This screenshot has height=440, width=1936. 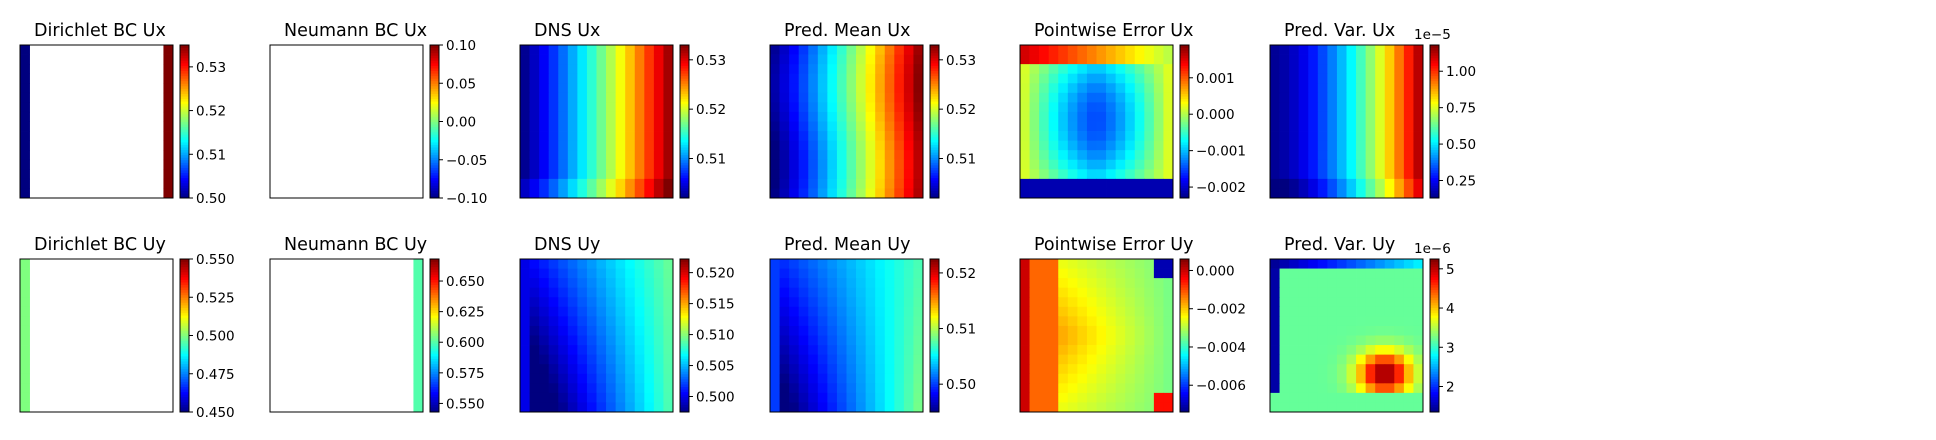 I want to click on colorbar-tick-label: −0.006, so click(x=1221, y=386).